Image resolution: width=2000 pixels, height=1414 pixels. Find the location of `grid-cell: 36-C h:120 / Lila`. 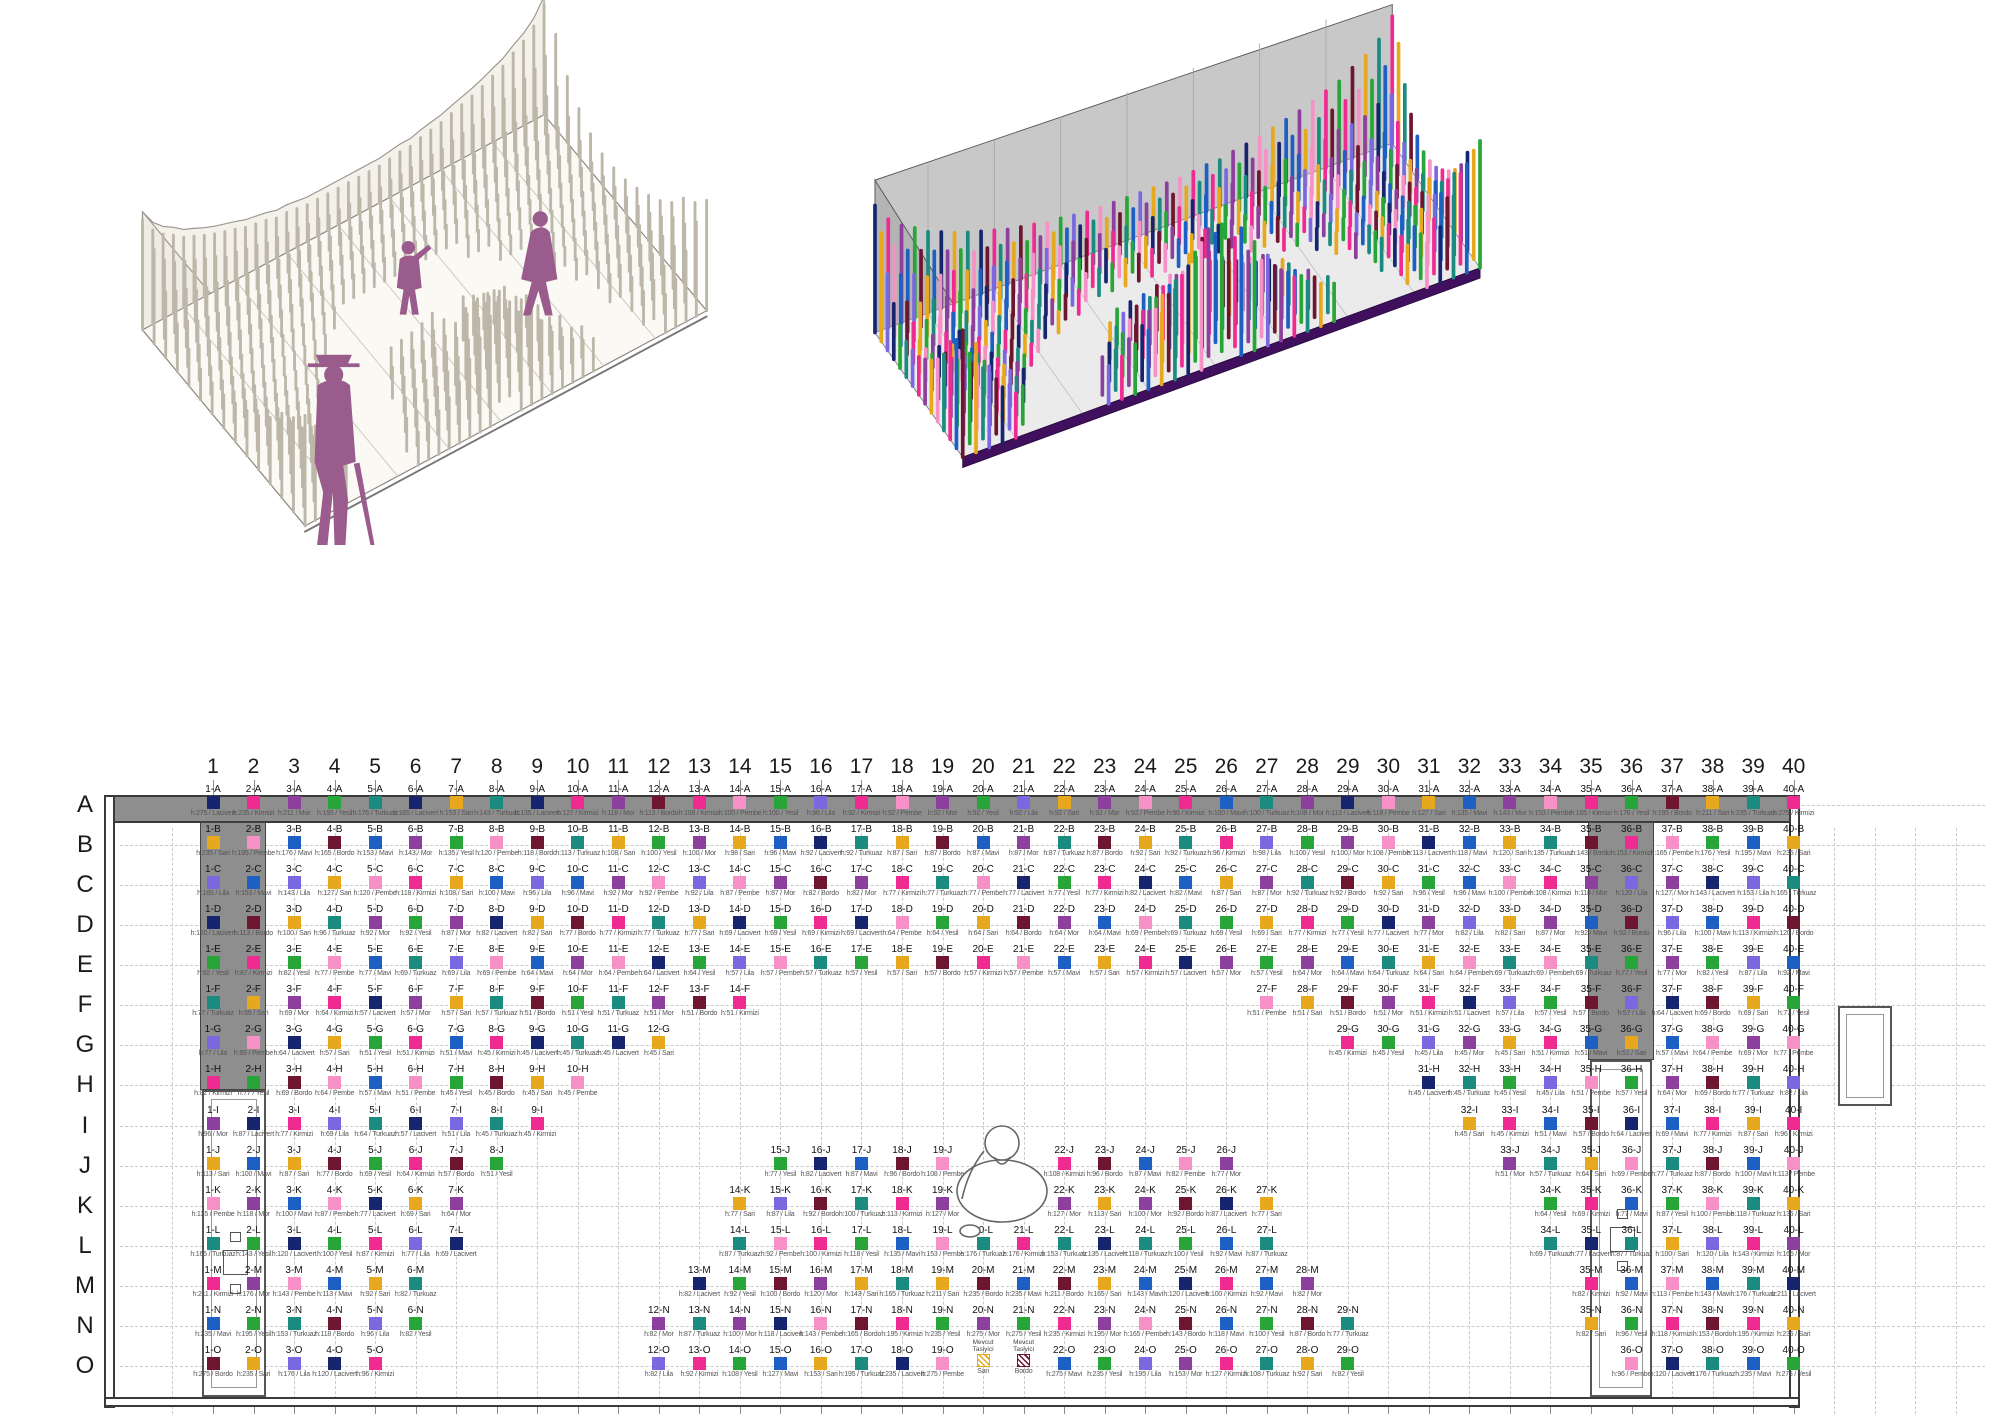

grid-cell: 36-C h:120 / Lila is located at coordinates (1632, 881).